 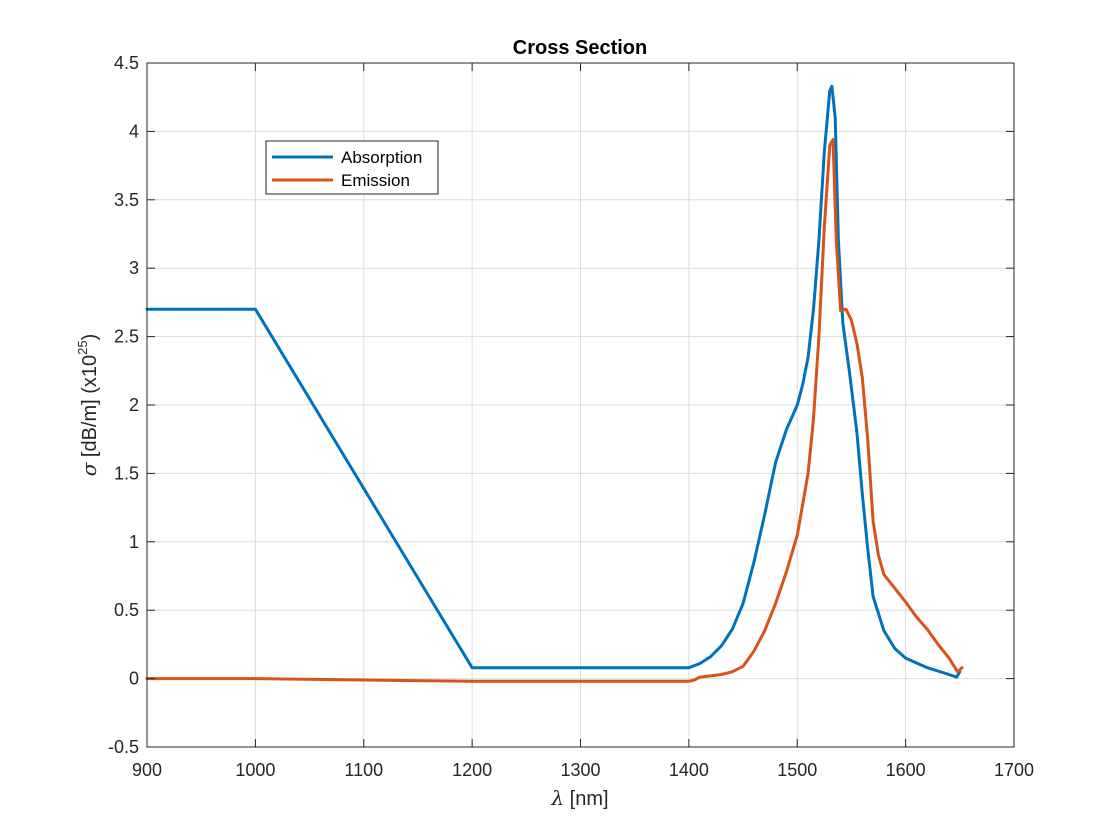 I want to click on x-tick-label: 1300, so click(x=580, y=770).